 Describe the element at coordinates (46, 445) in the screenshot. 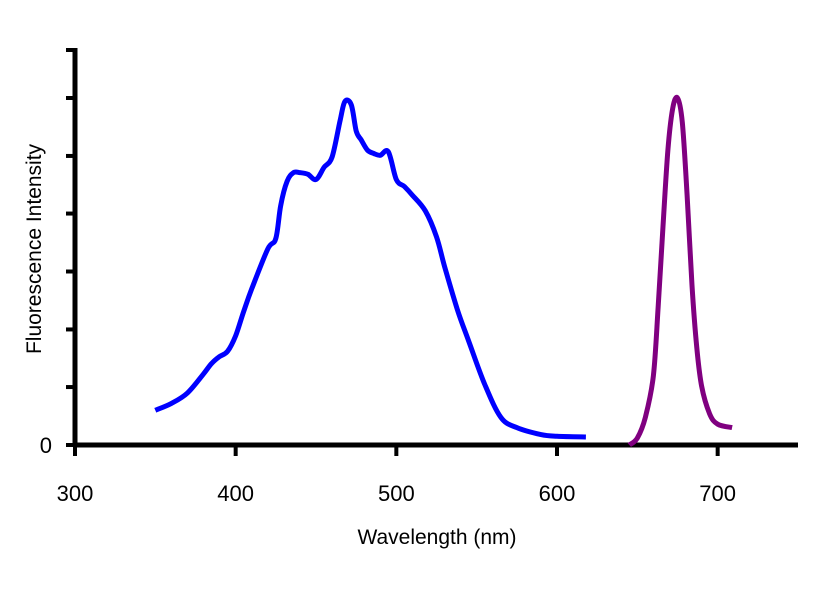

I see `y-tick-label: 0` at that location.